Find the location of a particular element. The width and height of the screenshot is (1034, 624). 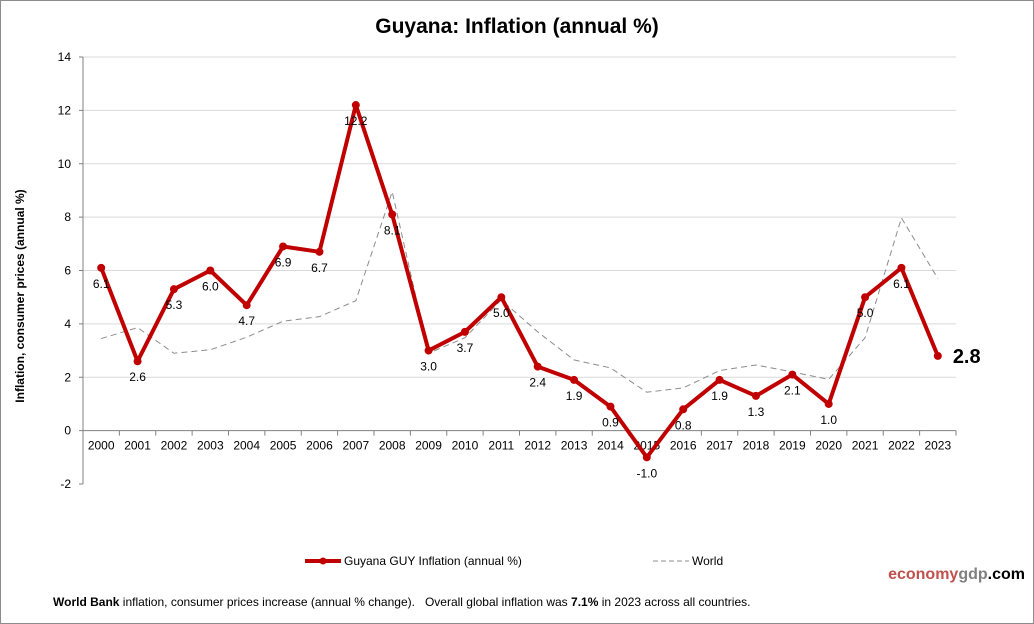

brand-part3: .com is located at coordinates (1006, 574).